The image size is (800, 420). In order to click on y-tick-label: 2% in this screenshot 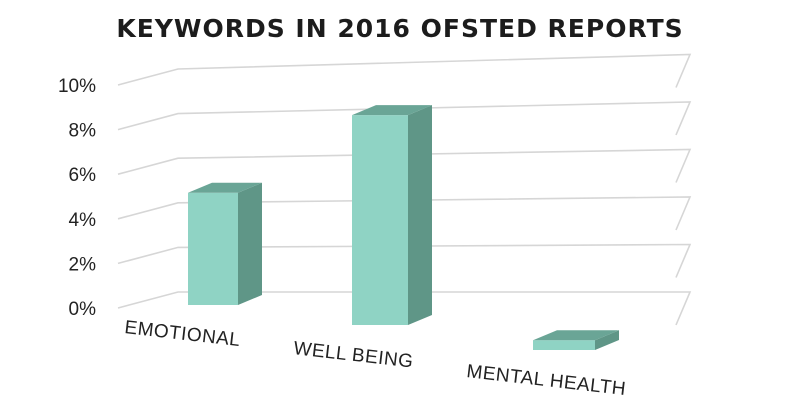, I will do `click(83, 264)`.